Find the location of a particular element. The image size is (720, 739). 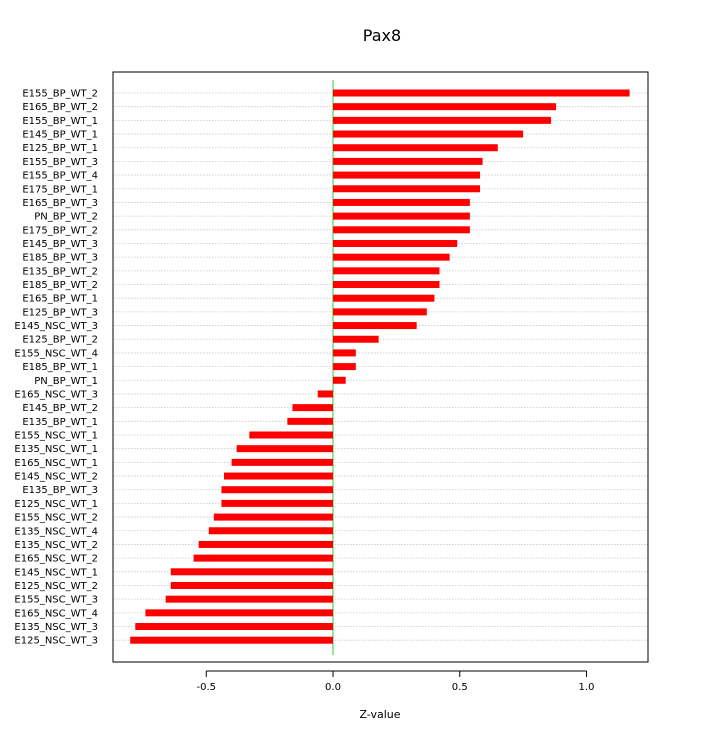

category-label: E125_NSC_WT_1 is located at coordinates (56, 504).